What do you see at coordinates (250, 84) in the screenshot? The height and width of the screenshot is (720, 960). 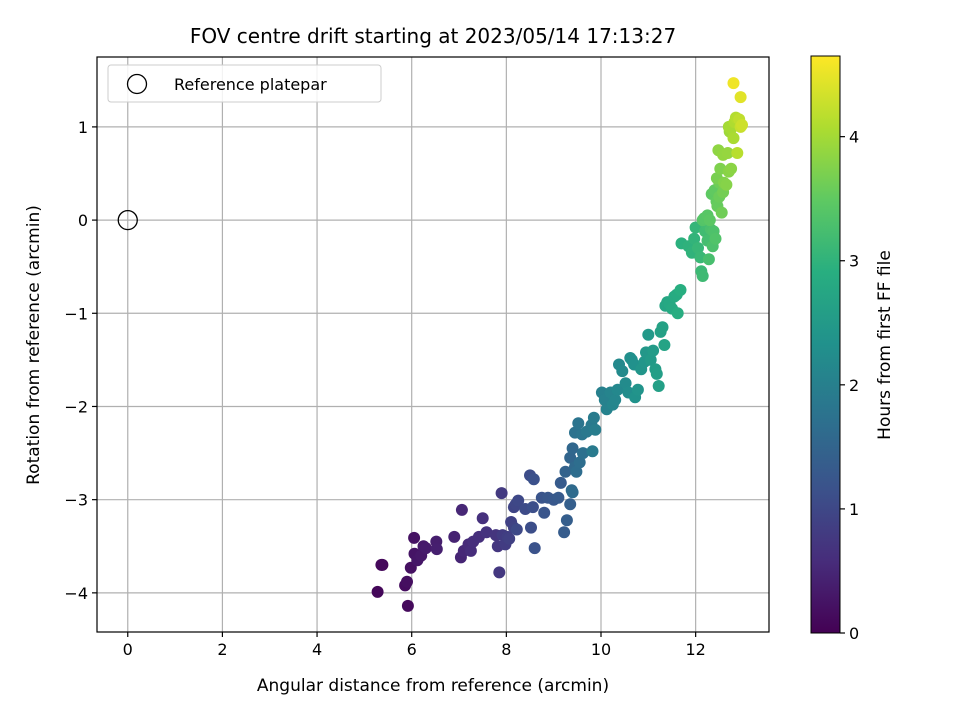 I see `legend-entry-reference-platepar: Reference platepar` at bounding box center [250, 84].